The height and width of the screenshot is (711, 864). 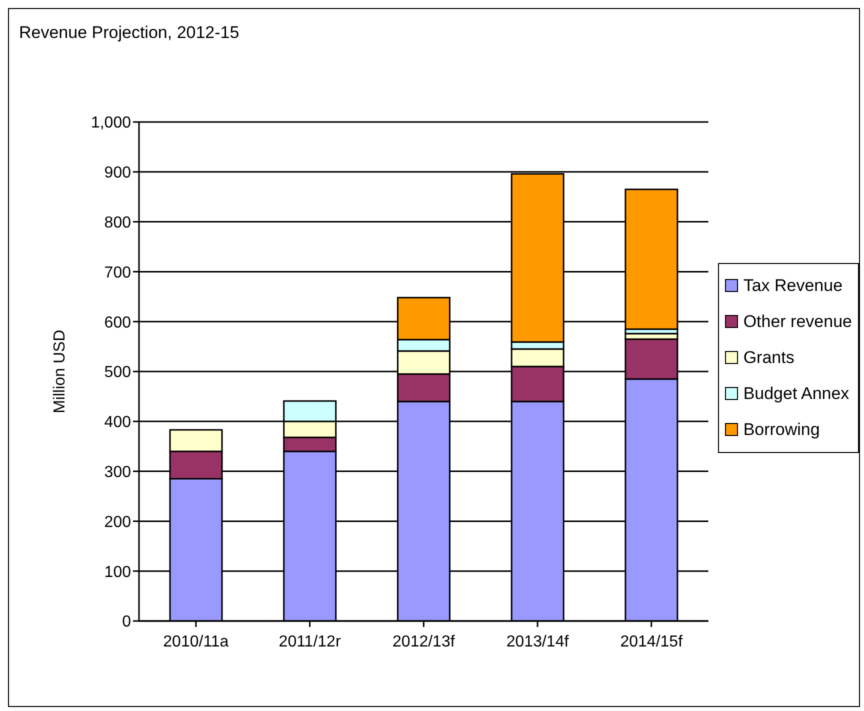 I want to click on y-tick-label: 300, so click(x=118, y=472).